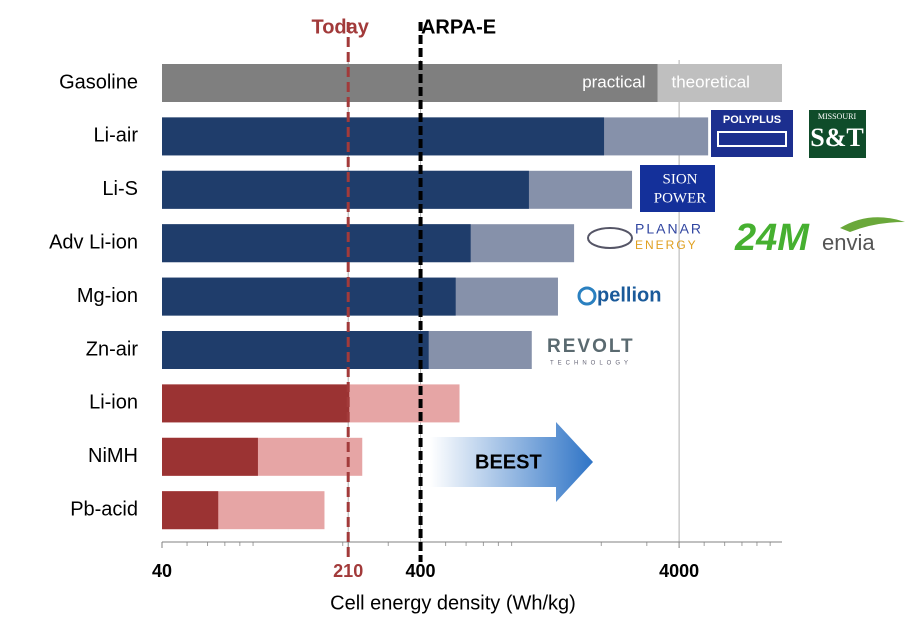 Image resolution: width=907 pixels, height=621 pixels. Describe the element at coordinates (613, 81) in the screenshot. I see `legend-entry: practical` at that location.